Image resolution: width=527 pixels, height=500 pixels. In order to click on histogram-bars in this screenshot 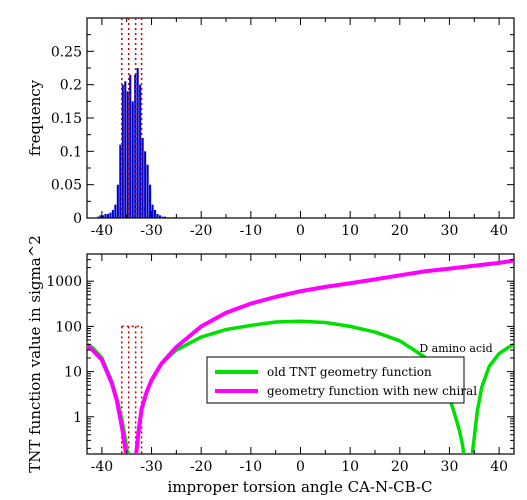, I will do `click(136, 143)`.